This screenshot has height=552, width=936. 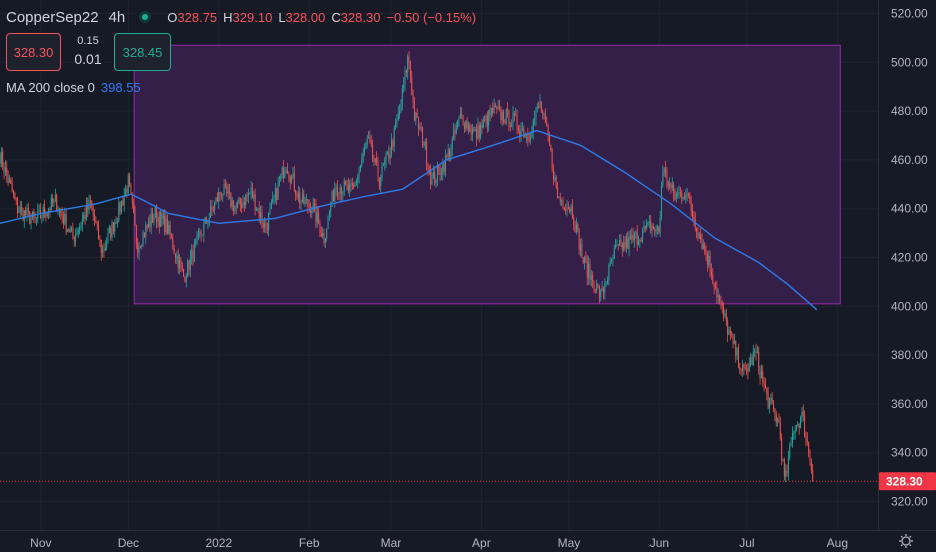 What do you see at coordinates (88, 41) in the screenshot?
I see `spread-top: 0.15` at bounding box center [88, 41].